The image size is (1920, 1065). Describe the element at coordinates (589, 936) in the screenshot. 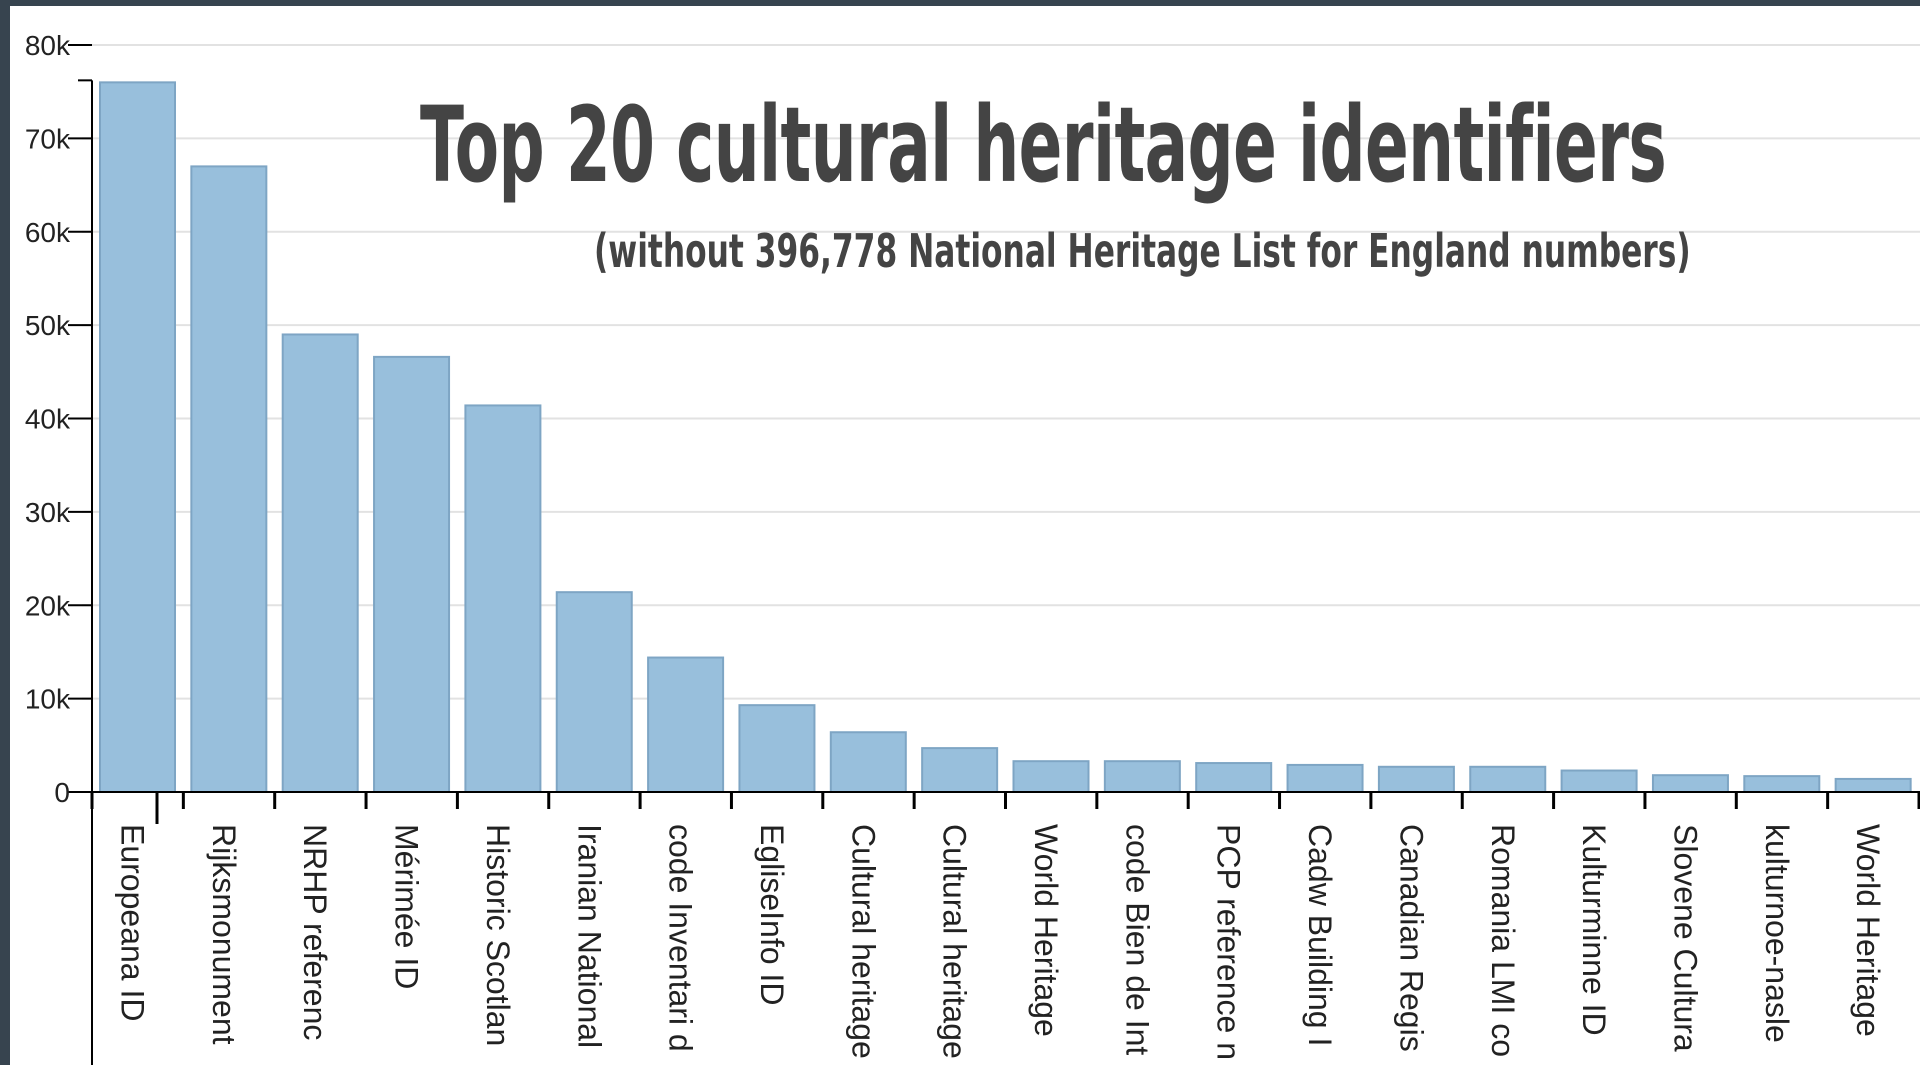

I see `x-tick-label: Iranian National` at that location.